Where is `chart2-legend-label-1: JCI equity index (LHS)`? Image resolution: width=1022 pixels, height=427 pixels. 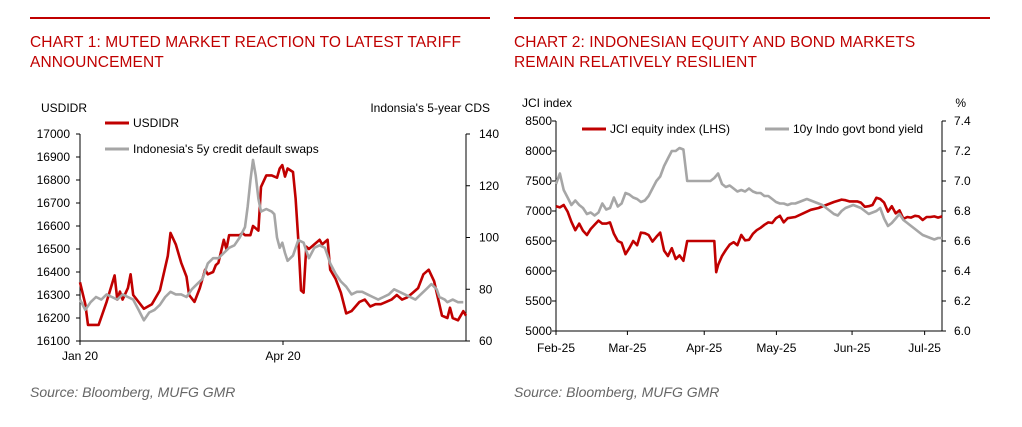 chart2-legend-label-1: JCI equity index (LHS) is located at coordinates (670, 129).